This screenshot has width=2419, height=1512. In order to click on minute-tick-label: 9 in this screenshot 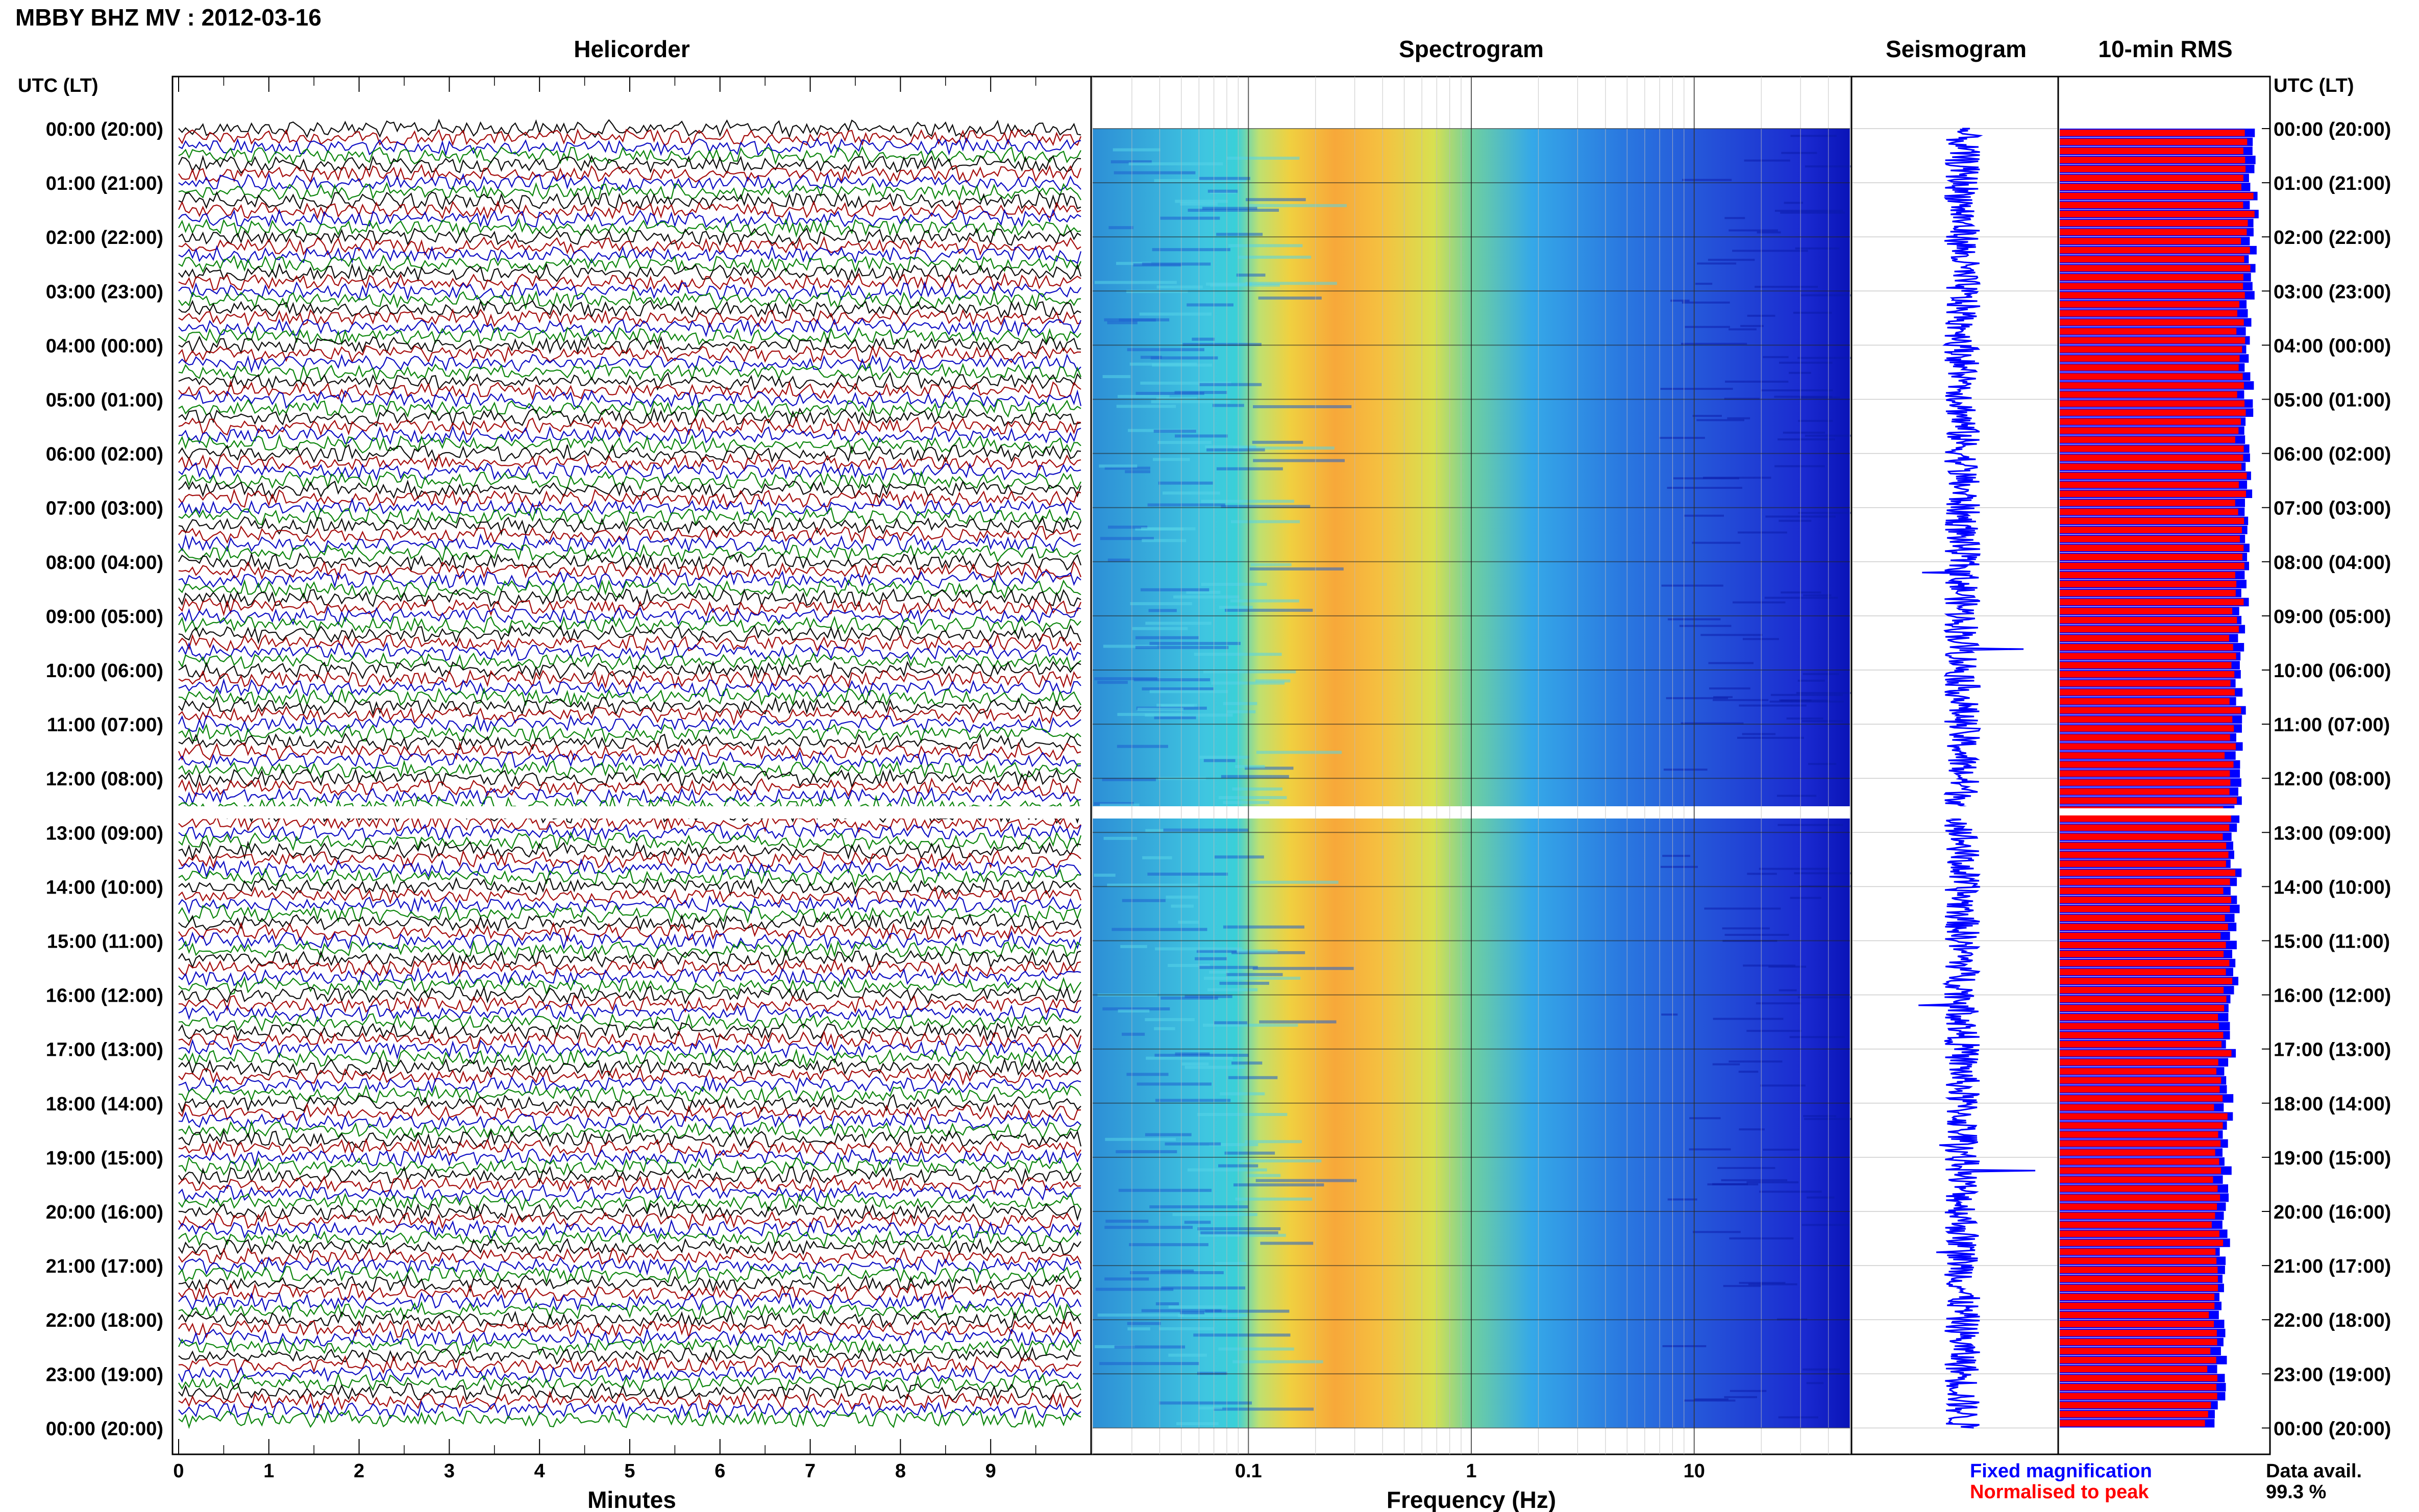, I will do `click(990, 1471)`.